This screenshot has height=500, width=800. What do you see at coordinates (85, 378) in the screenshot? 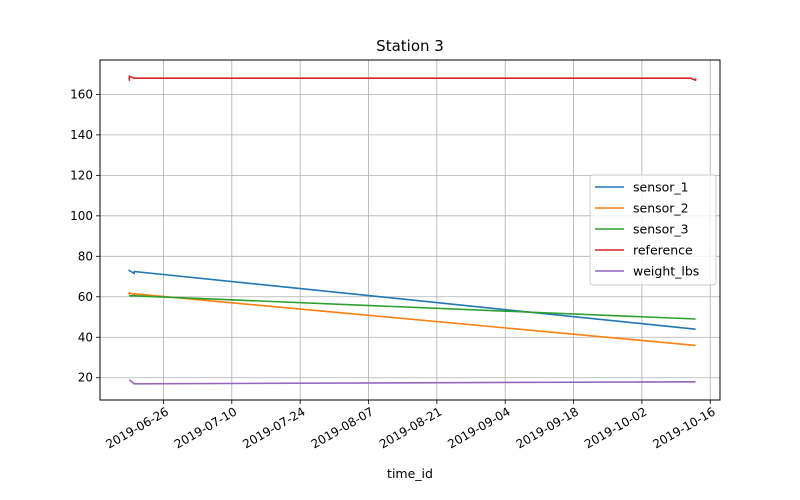
I see `y-tick-label: 20` at bounding box center [85, 378].